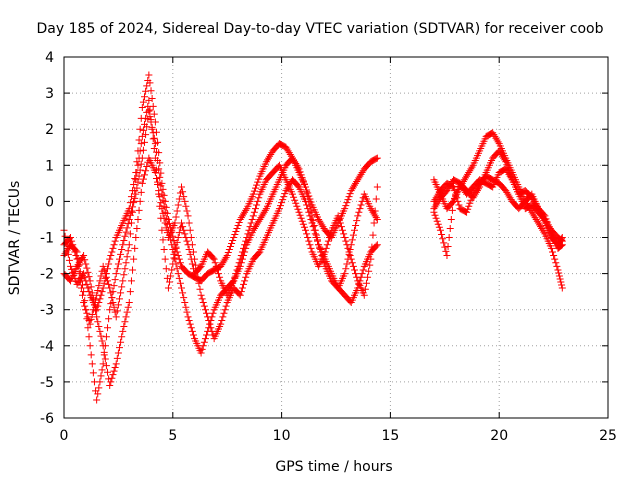 Image resolution: width=640 pixels, height=480 pixels. Describe the element at coordinates (49, 58) in the screenshot. I see `y-tick-label: 4` at that location.